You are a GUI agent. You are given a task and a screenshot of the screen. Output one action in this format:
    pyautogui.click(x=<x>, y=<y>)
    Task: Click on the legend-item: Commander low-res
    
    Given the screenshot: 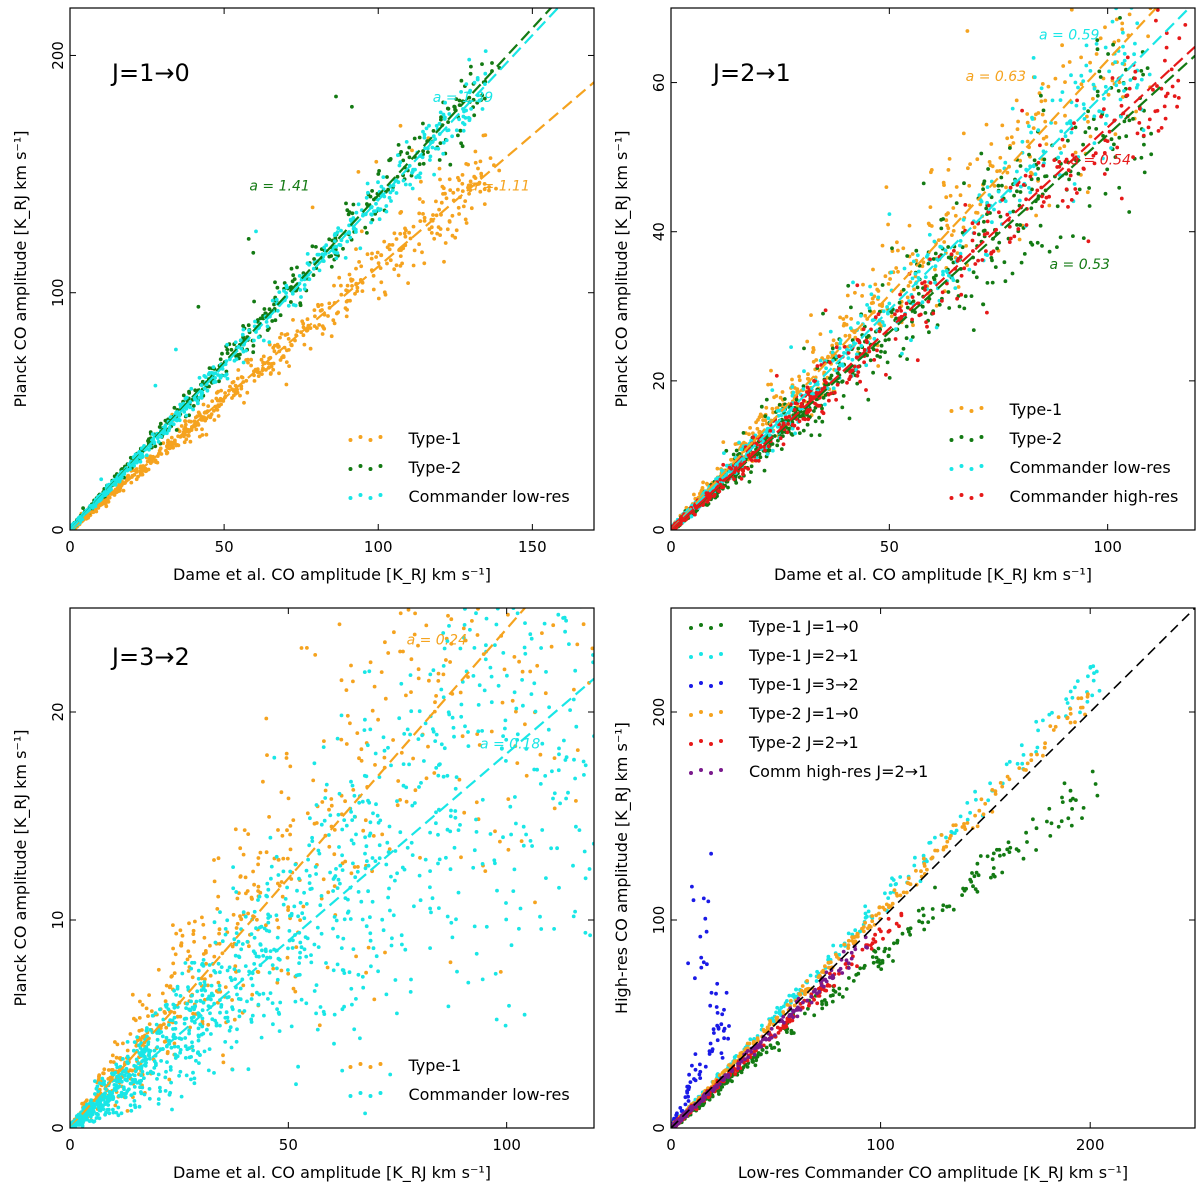 What is the action you would take?
    pyautogui.click(x=459, y=496)
    